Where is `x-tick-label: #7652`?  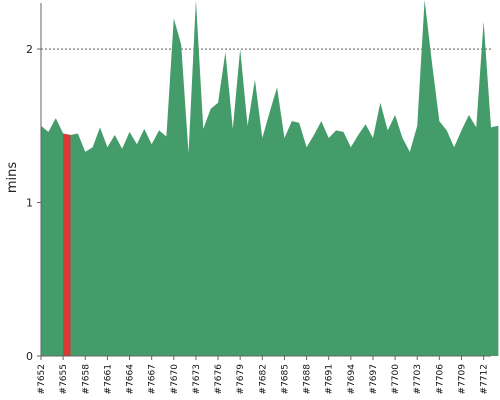 x-tick-label: #7652 is located at coordinates (42, 379).